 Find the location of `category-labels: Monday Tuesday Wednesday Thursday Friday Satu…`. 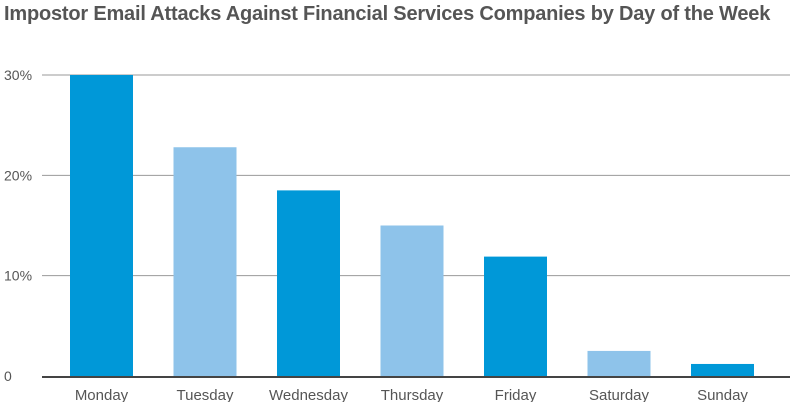

category-labels: Monday Tuesday Wednesday Thursday Friday Satu… is located at coordinates (412, 394).